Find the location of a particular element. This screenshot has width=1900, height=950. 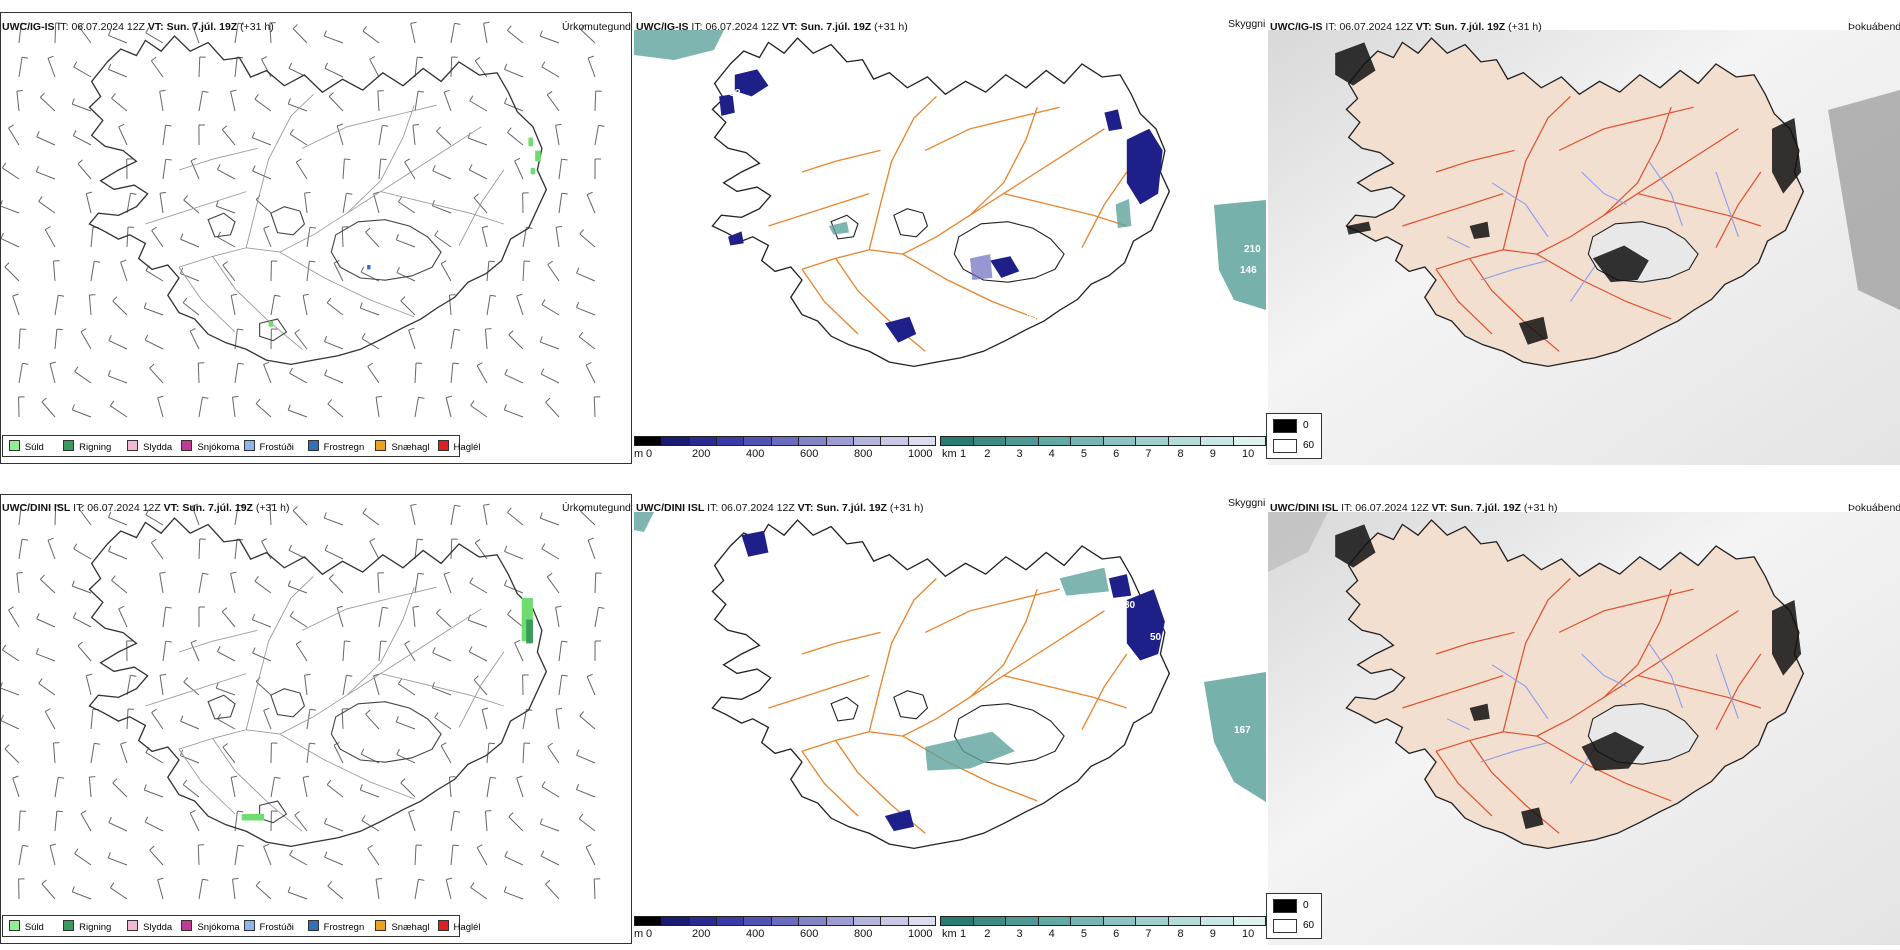

colorbar-tick: 9 is located at coordinates (1212, 934).